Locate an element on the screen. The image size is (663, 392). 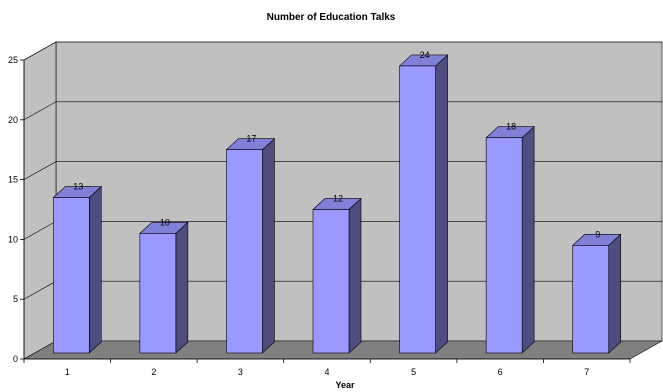
x-tick-label: 1 is located at coordinates (67, 372).